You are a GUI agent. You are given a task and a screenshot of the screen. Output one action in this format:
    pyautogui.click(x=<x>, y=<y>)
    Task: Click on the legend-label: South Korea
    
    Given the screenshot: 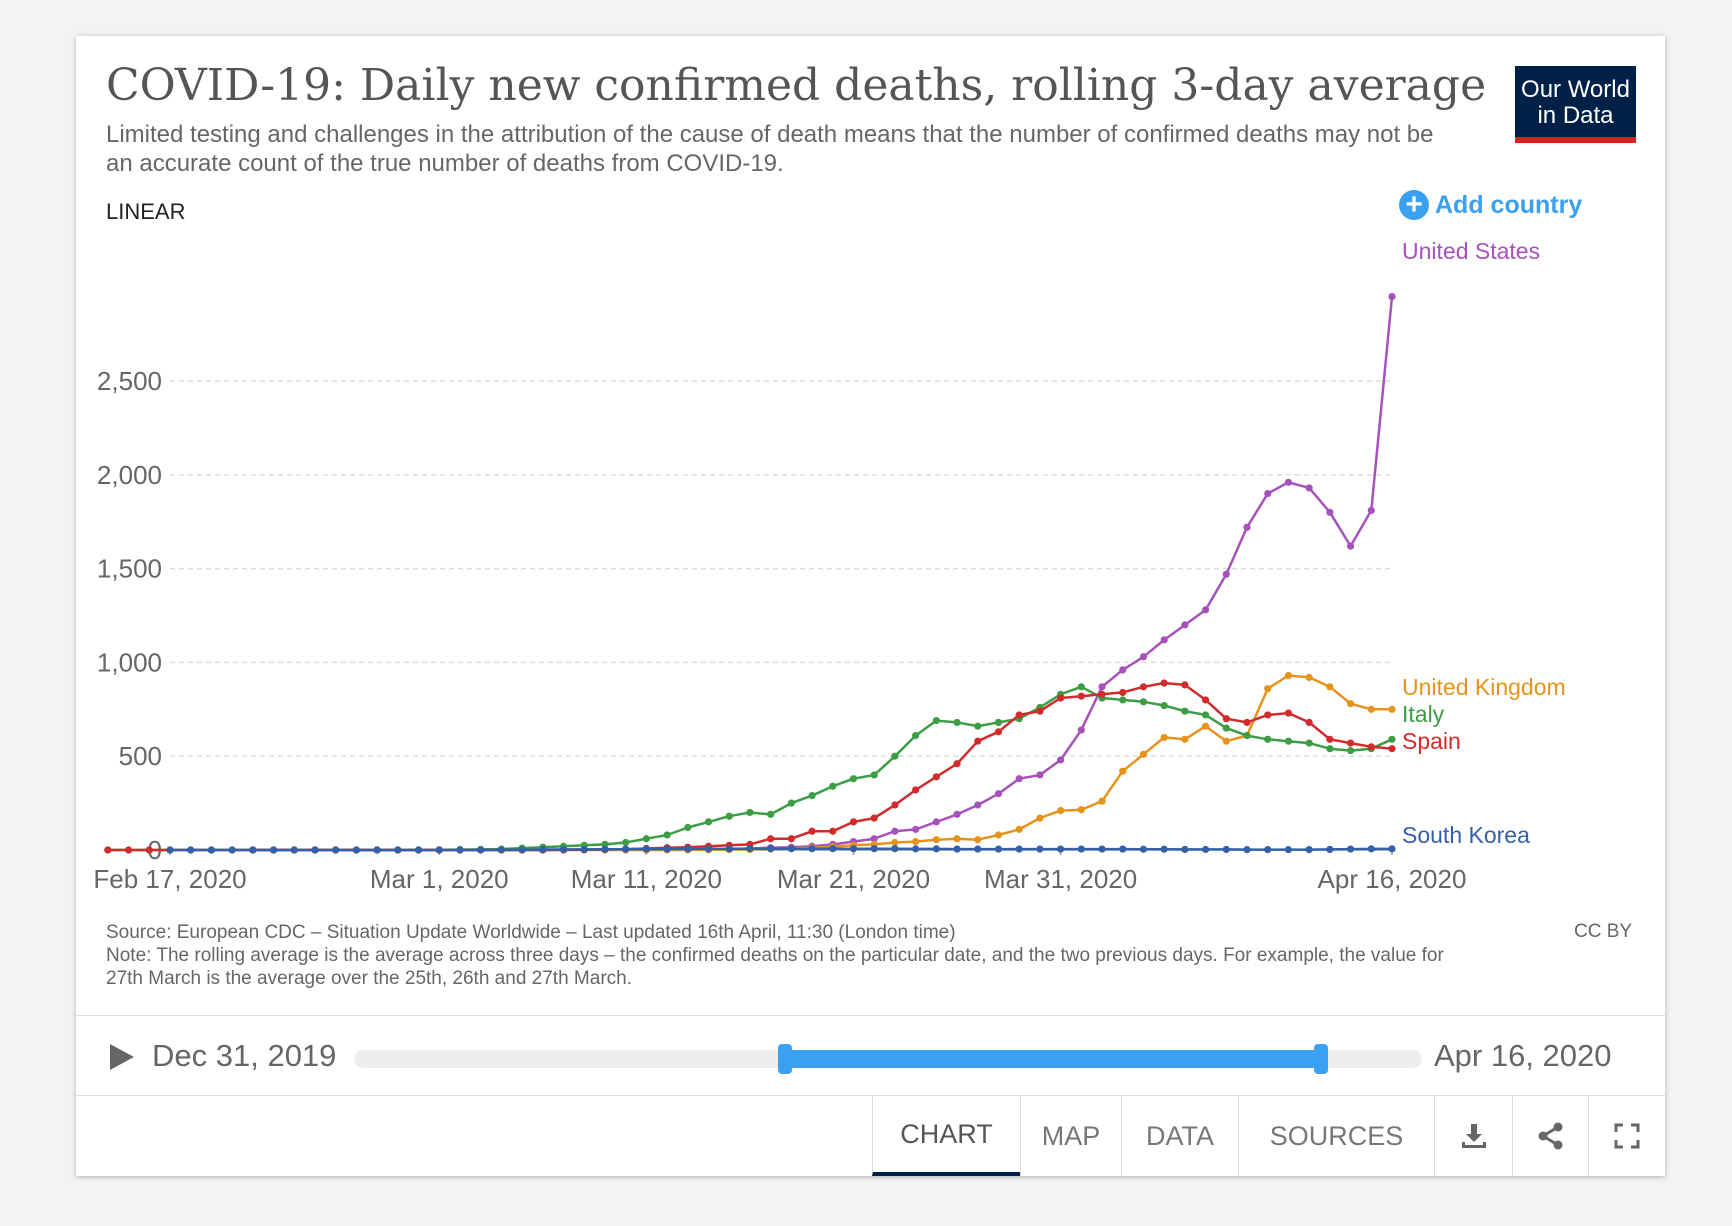 What is the action you would take?
    pyautogui.click(x=1466, y=835)
    